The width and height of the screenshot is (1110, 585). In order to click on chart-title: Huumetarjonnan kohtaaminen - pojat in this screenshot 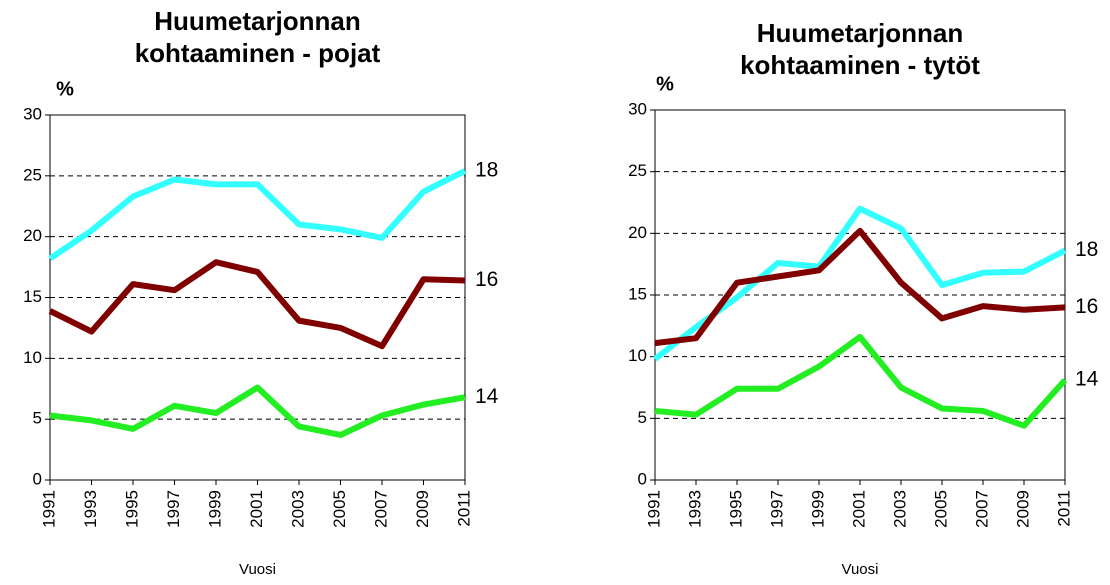, I will do `click(257, 37)`.